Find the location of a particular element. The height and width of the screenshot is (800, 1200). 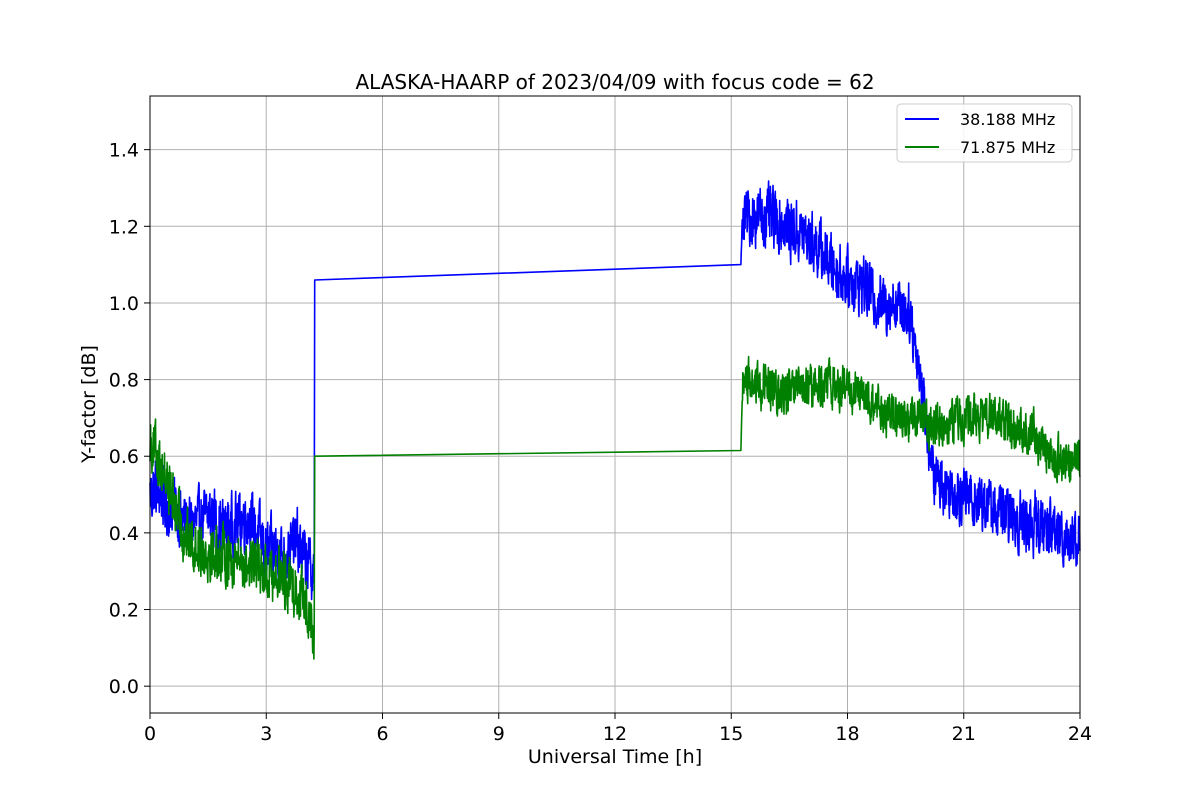

x-tick-label: 6 is located at coordinates (382, 734).